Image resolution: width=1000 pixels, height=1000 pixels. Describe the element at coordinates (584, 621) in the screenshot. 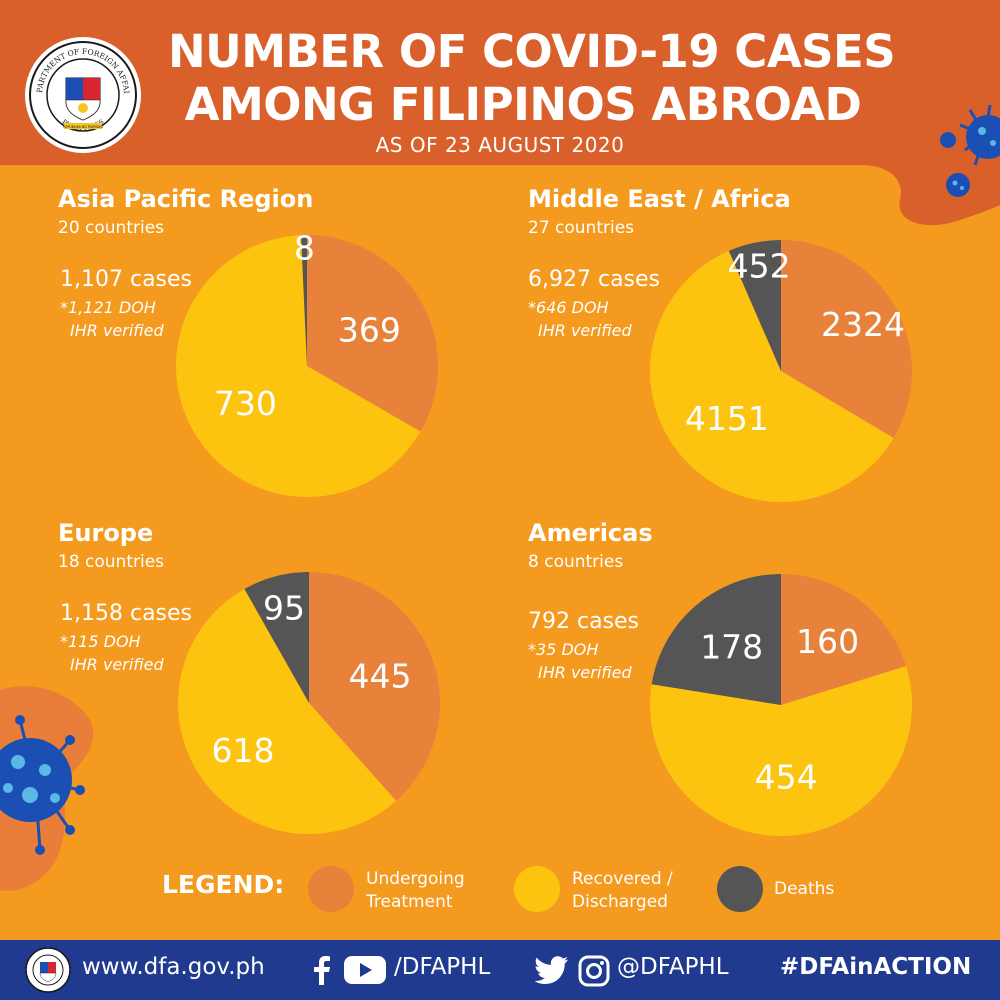

I see `region-cases-americas: 792 cases` at that location.